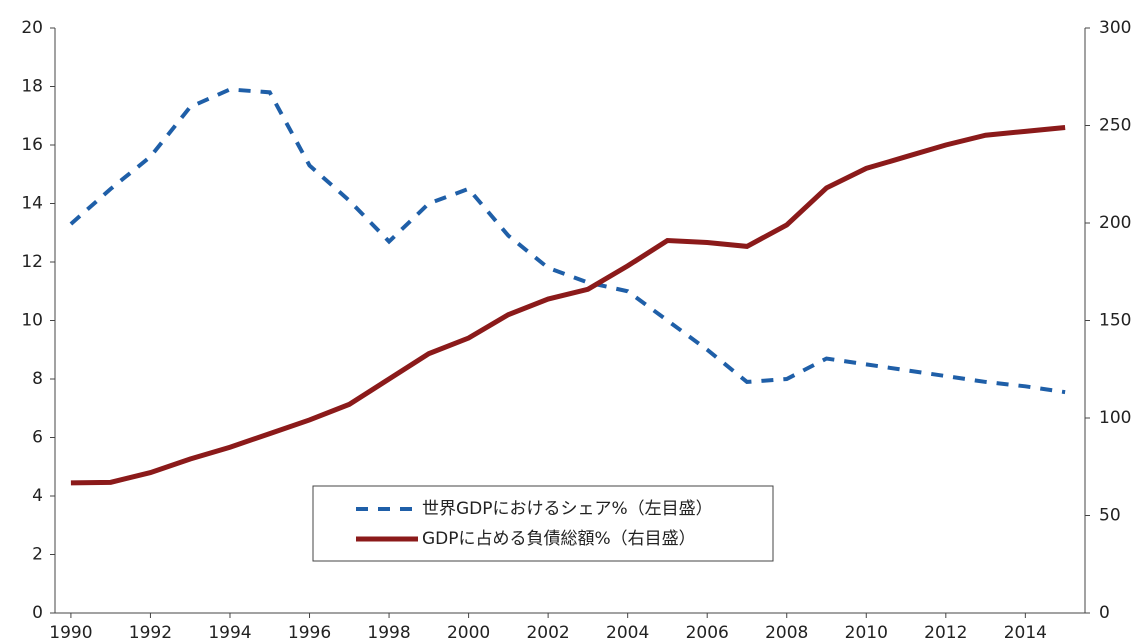 The image size is (1139, 644). What do you see at coordinates (567, 509) in the screenshot?
I see `legend-label: 世界GDPにおけるシェア%（左目盛）` at bounding box center [567, 509].